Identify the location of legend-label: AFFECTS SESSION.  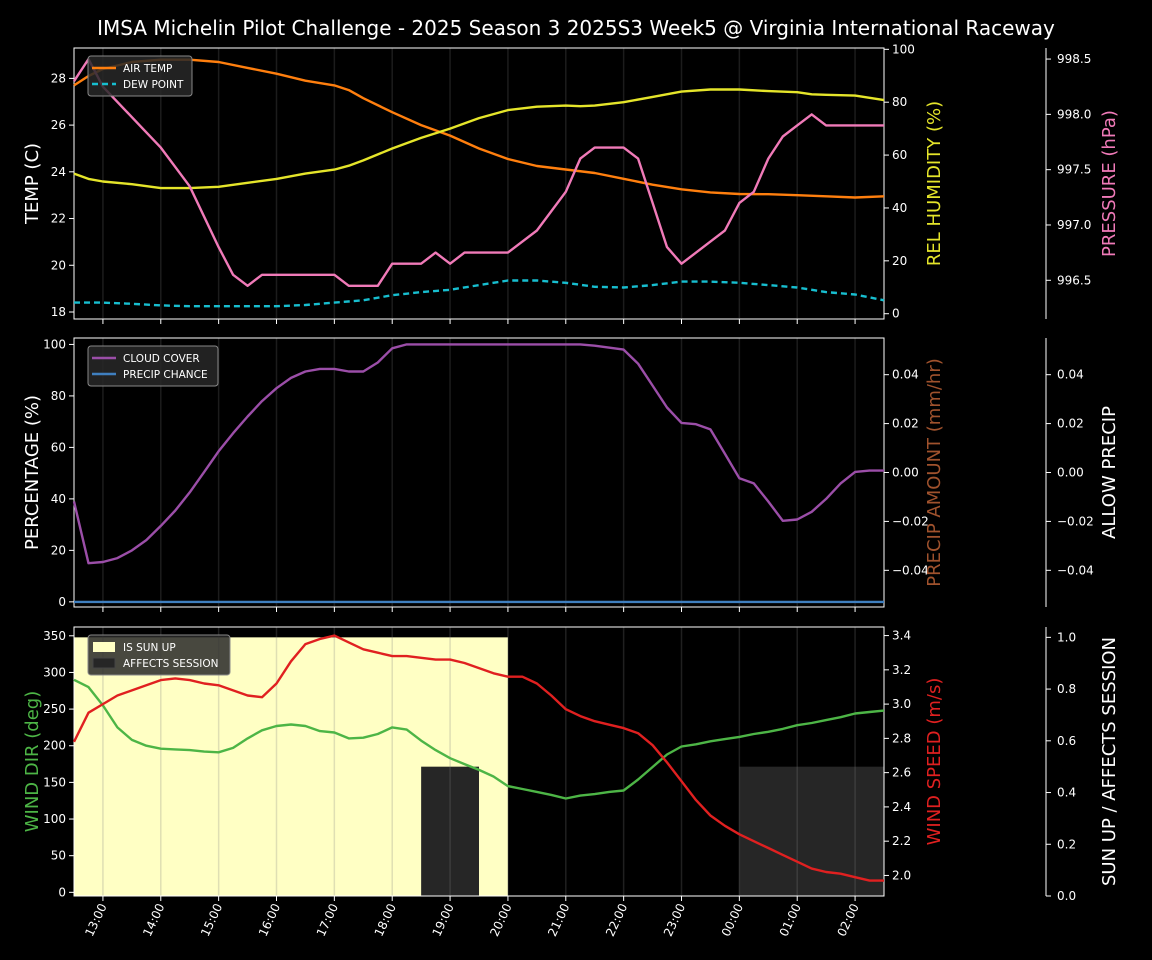
(171, 664).